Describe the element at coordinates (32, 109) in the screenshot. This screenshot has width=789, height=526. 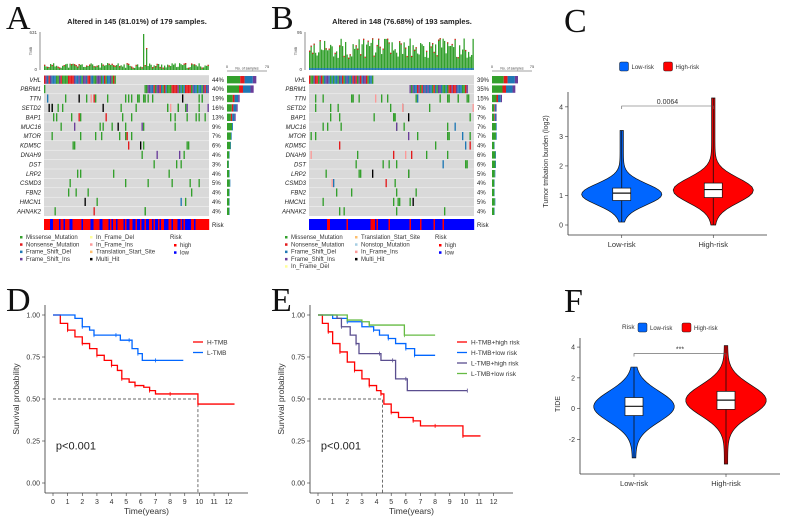
I see `gene-label: SETD2` at that location.